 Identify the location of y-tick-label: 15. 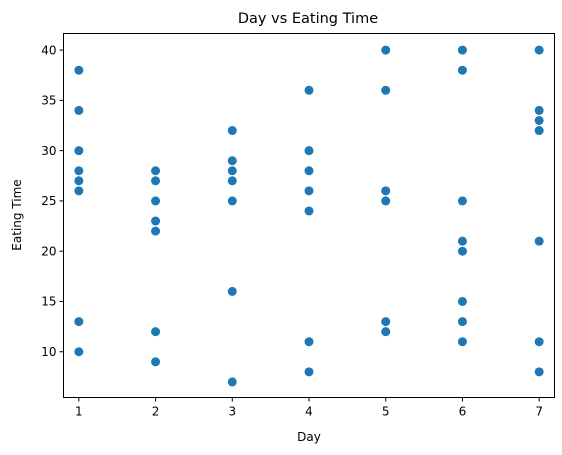
(48, 302).